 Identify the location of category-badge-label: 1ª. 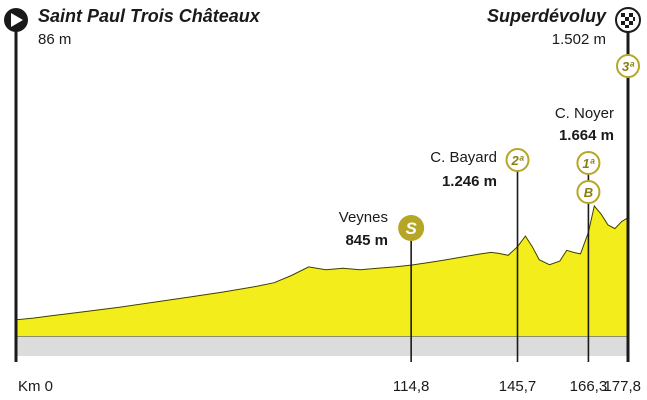
(588, 163).